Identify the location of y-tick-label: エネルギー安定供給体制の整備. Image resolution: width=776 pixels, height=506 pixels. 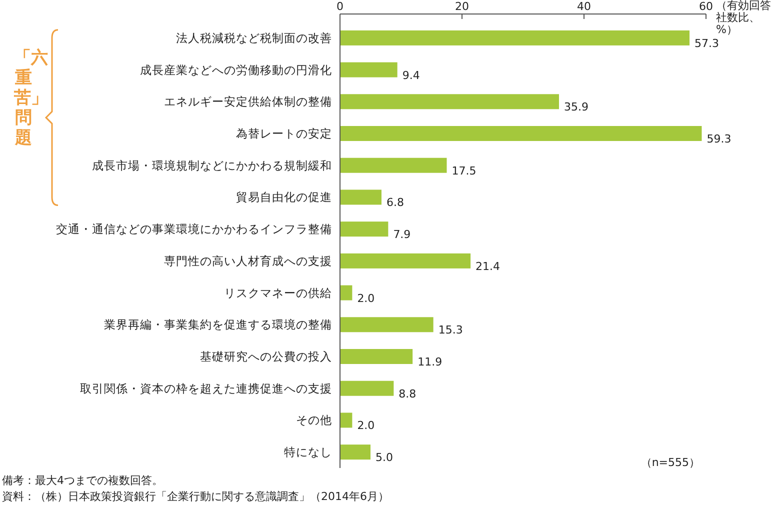
(248, 101).